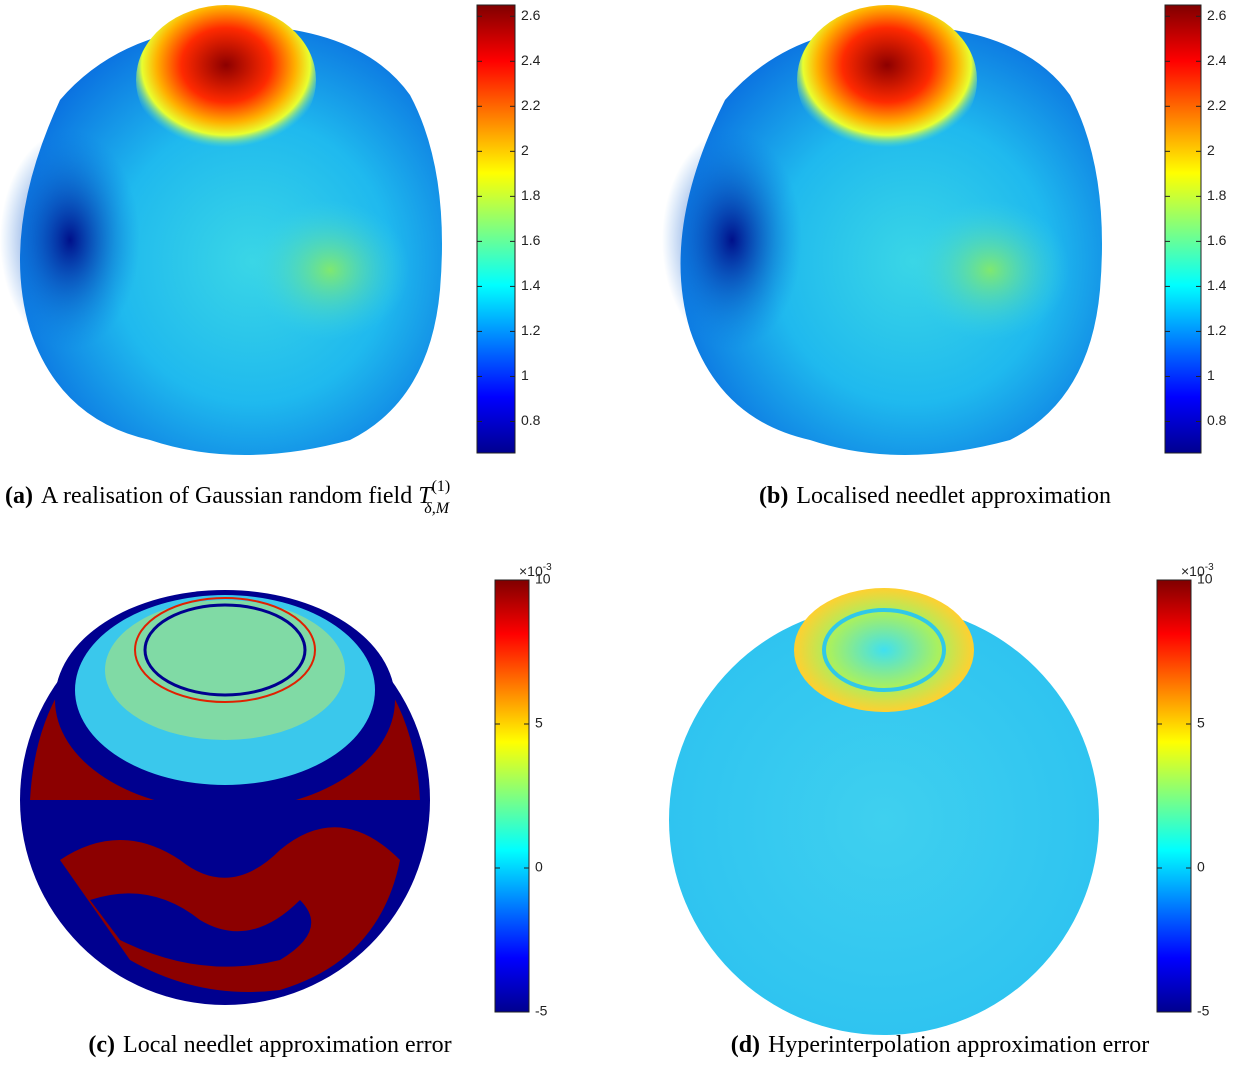 This screenshot has height=1065, width=1239. I want to click on symbol: T, so click(425, 496).